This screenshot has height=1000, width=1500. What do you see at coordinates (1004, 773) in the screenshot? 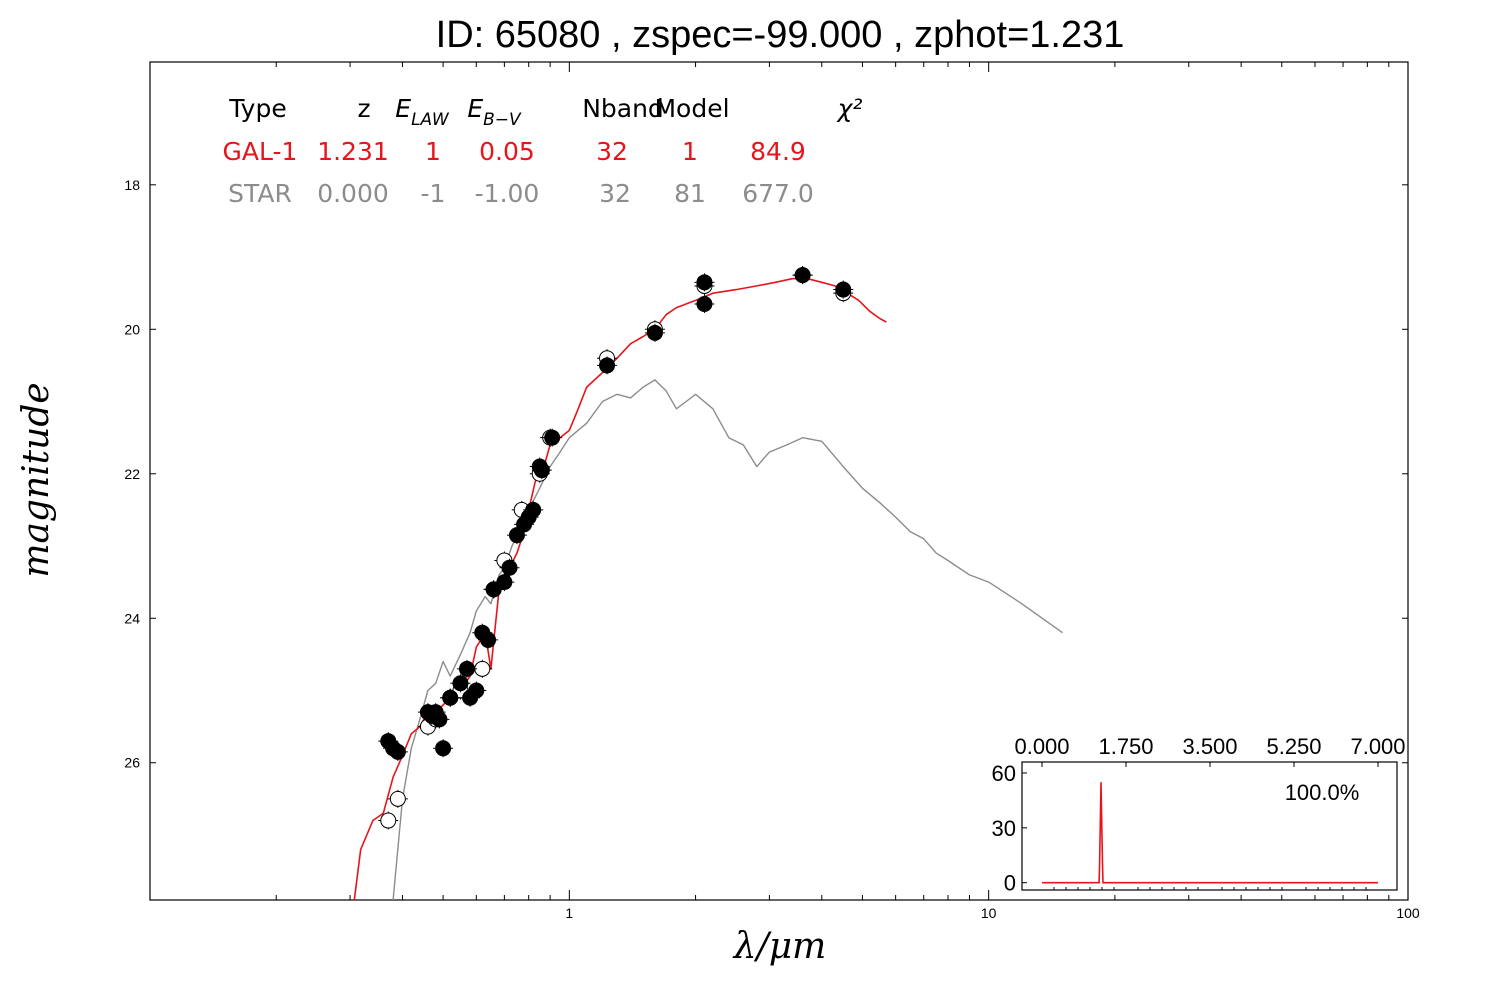
I see `inset-y-tick-label: 60` at bounding box center [1004, 773].